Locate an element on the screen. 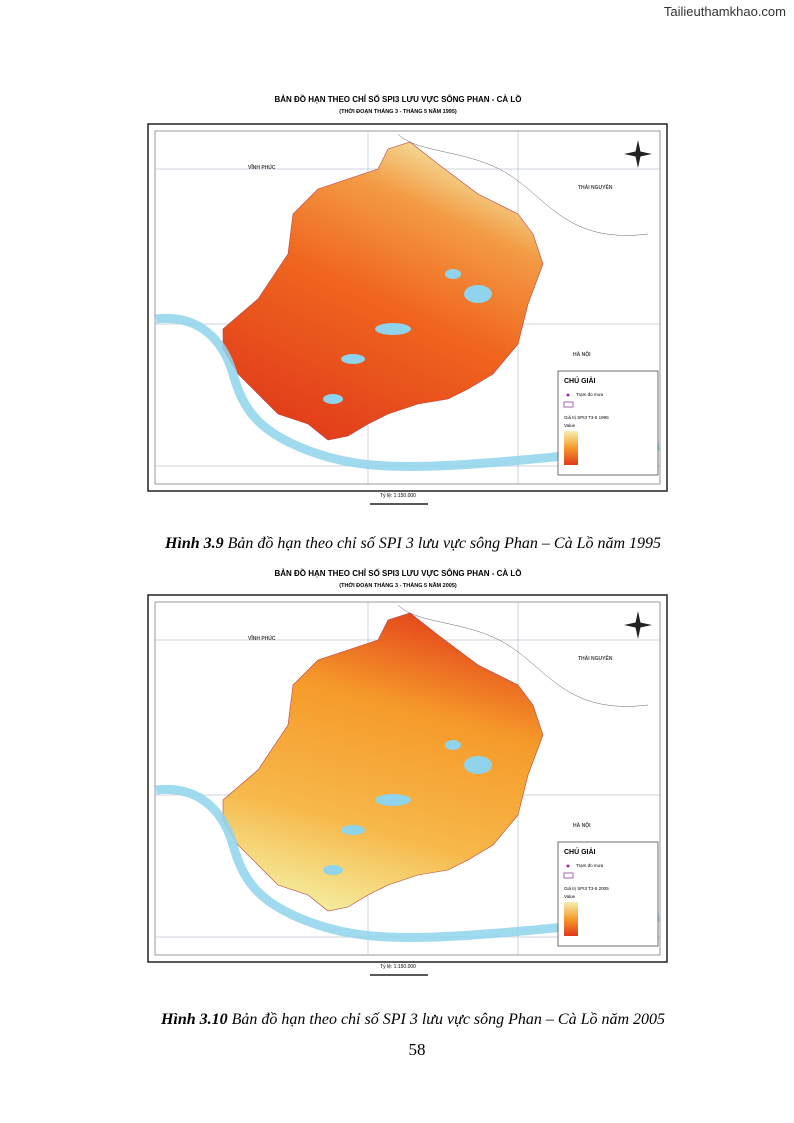 This screenshot has height=1123, width=794. watermark: Tailieuthamkhao.com is located at coordinates (725, 11).